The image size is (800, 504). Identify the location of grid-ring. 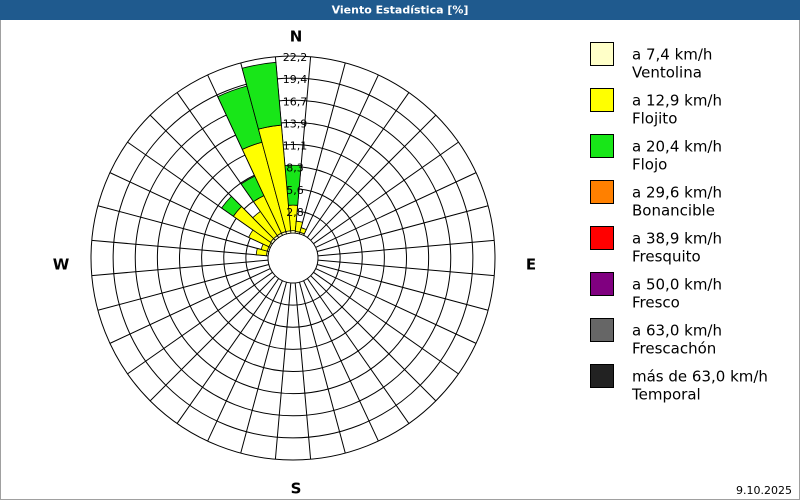
(293, 258).